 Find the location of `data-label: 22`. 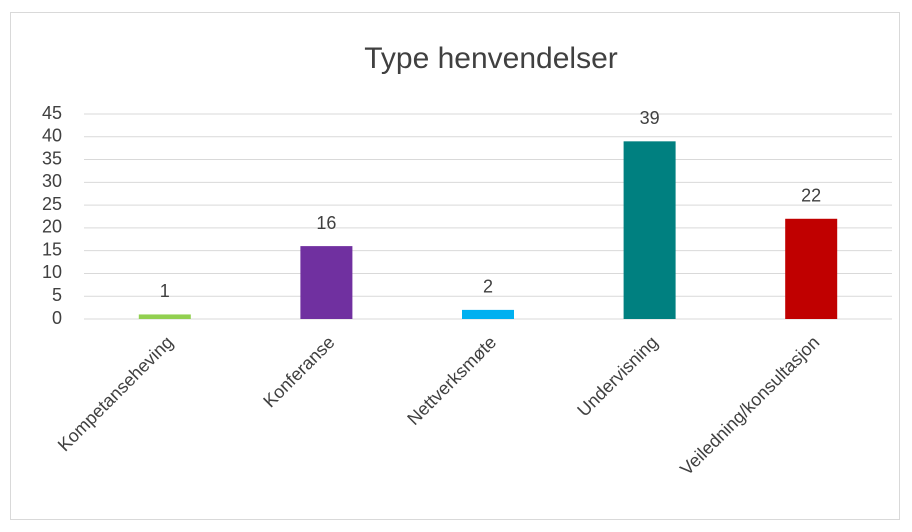

data-label: 22 is located at coordinates (811, 196).